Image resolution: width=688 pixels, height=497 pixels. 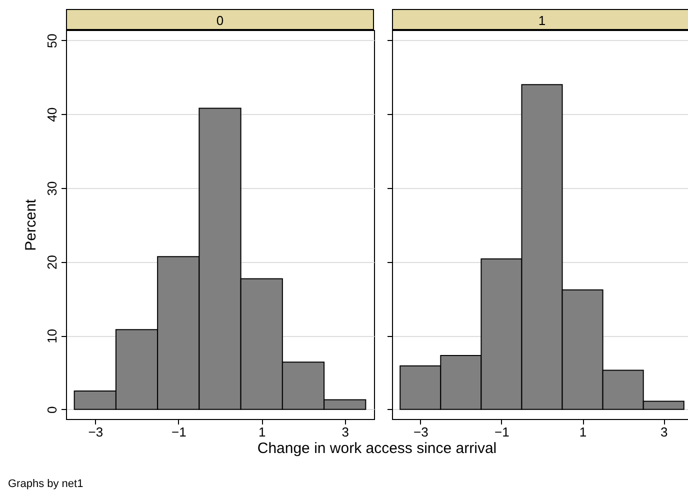 What do you see at coordinates (540, 19) in the screenshot?
I see `chart-title: 1` at bounding box center [540, 19].